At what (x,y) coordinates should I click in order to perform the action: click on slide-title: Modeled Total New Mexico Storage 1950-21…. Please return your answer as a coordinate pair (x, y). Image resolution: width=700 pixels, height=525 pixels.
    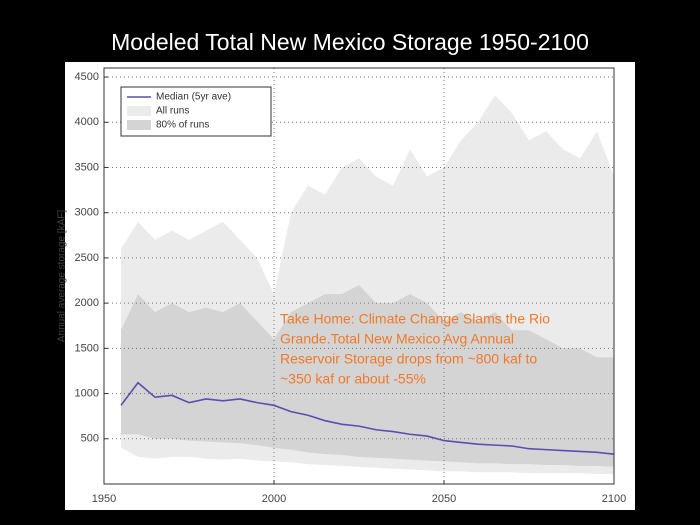
    Looking at the image, I should click on (350, 42).